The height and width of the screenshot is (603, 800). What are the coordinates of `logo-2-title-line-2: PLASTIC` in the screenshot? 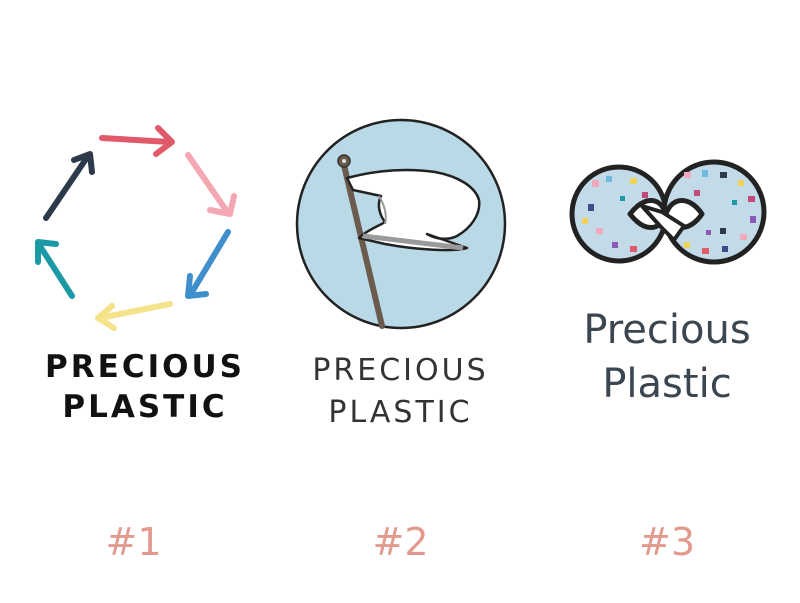 It's located at (400, 412).